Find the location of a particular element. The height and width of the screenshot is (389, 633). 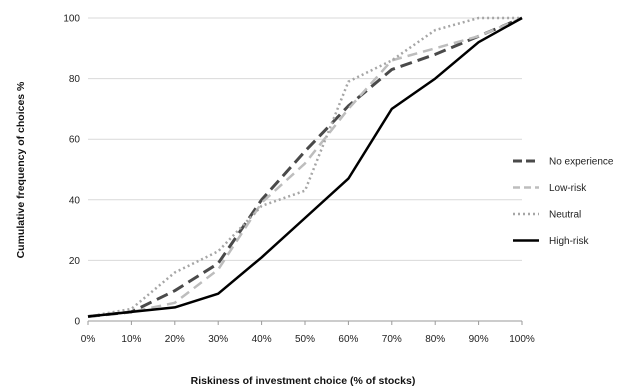

x-tick-label: 60% is located at coordinates (348, 339).